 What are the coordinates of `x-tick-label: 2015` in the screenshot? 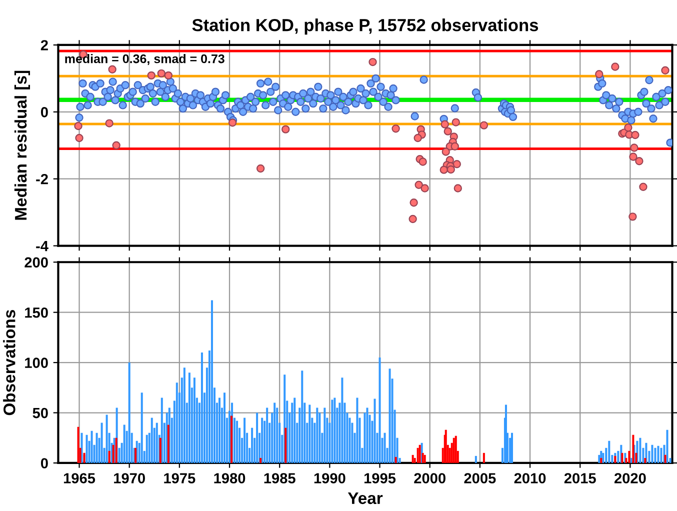 It's located at (580, 478).